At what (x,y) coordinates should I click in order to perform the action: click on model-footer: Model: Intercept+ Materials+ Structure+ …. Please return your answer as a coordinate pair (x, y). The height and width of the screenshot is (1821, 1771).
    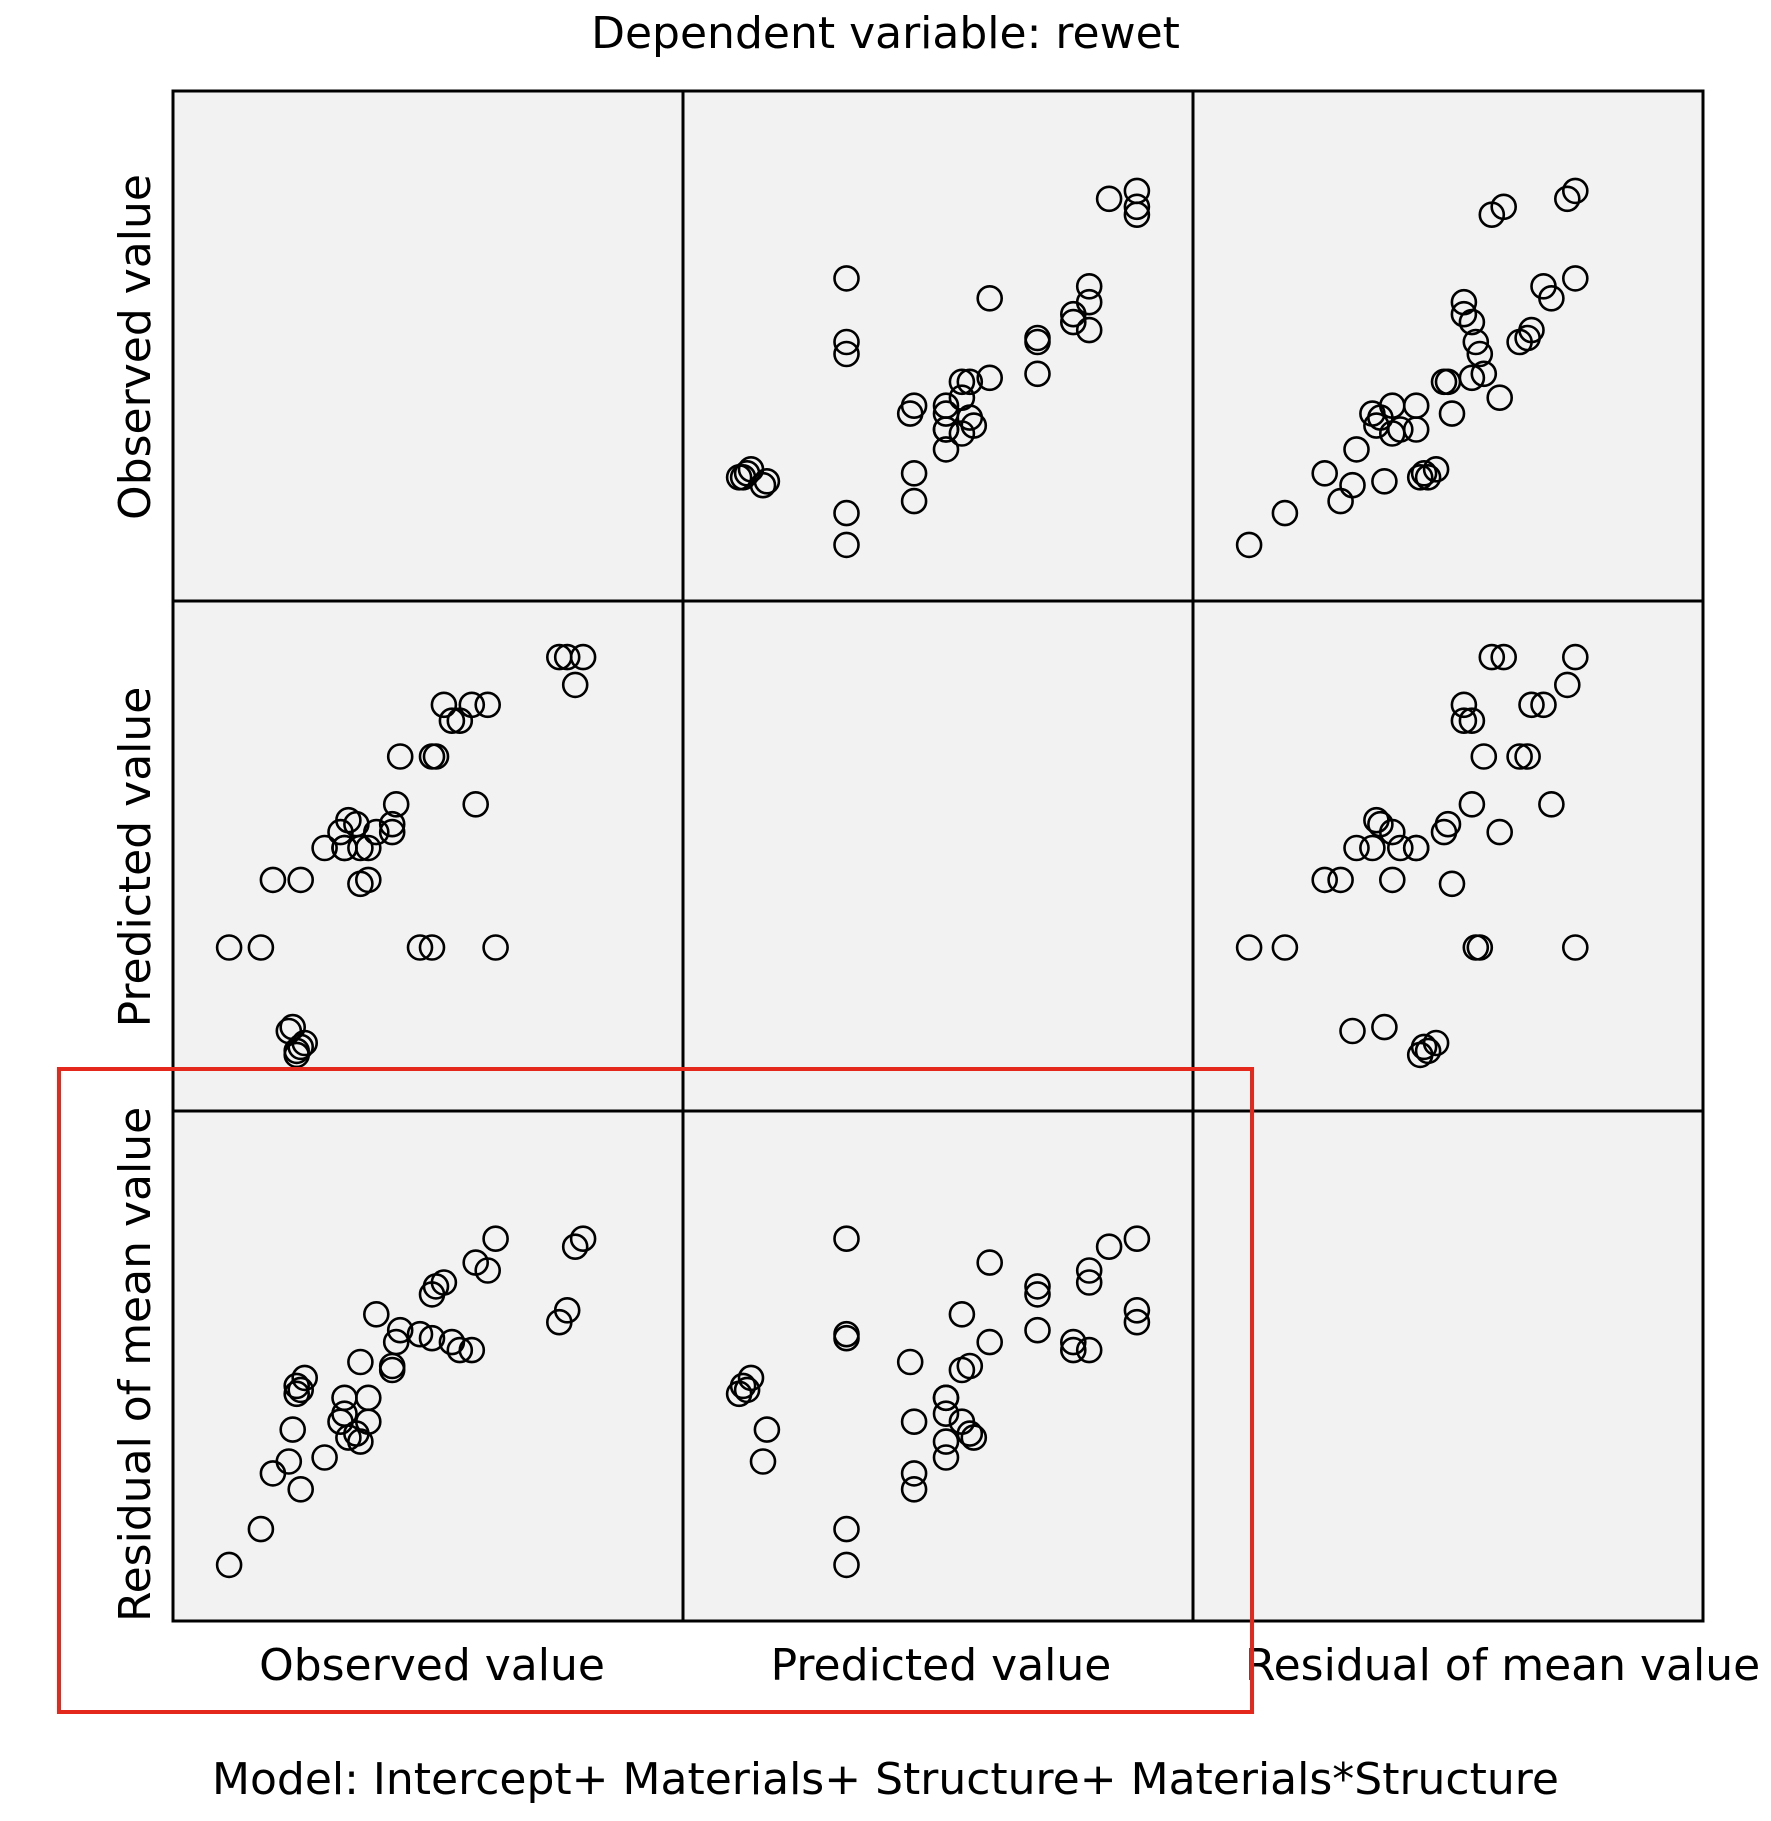
    Looking at the image, I should click on (885, 1779).